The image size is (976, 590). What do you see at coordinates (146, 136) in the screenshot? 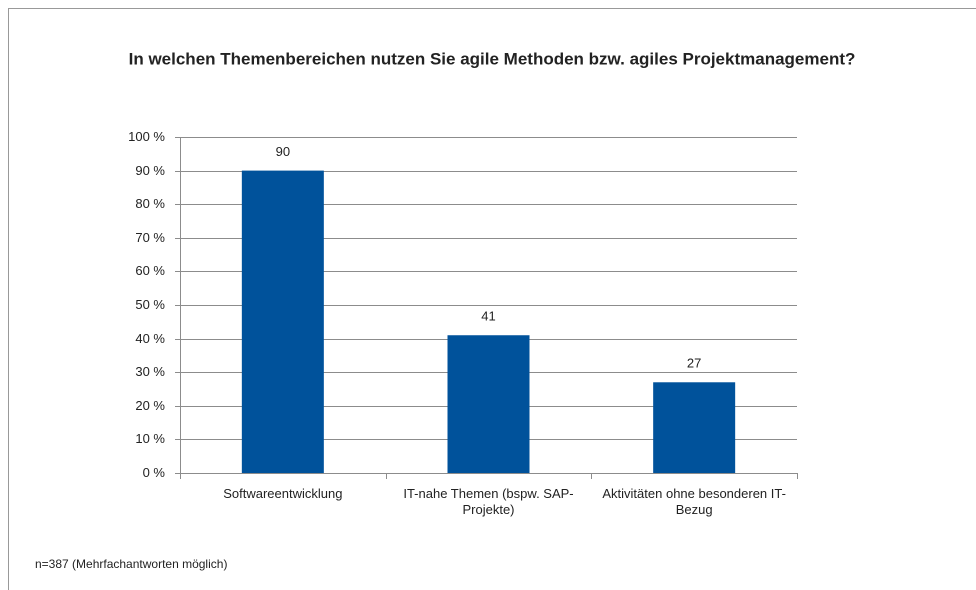
I see `y-tick-label: 100 %` at bounding box center [146, 136].